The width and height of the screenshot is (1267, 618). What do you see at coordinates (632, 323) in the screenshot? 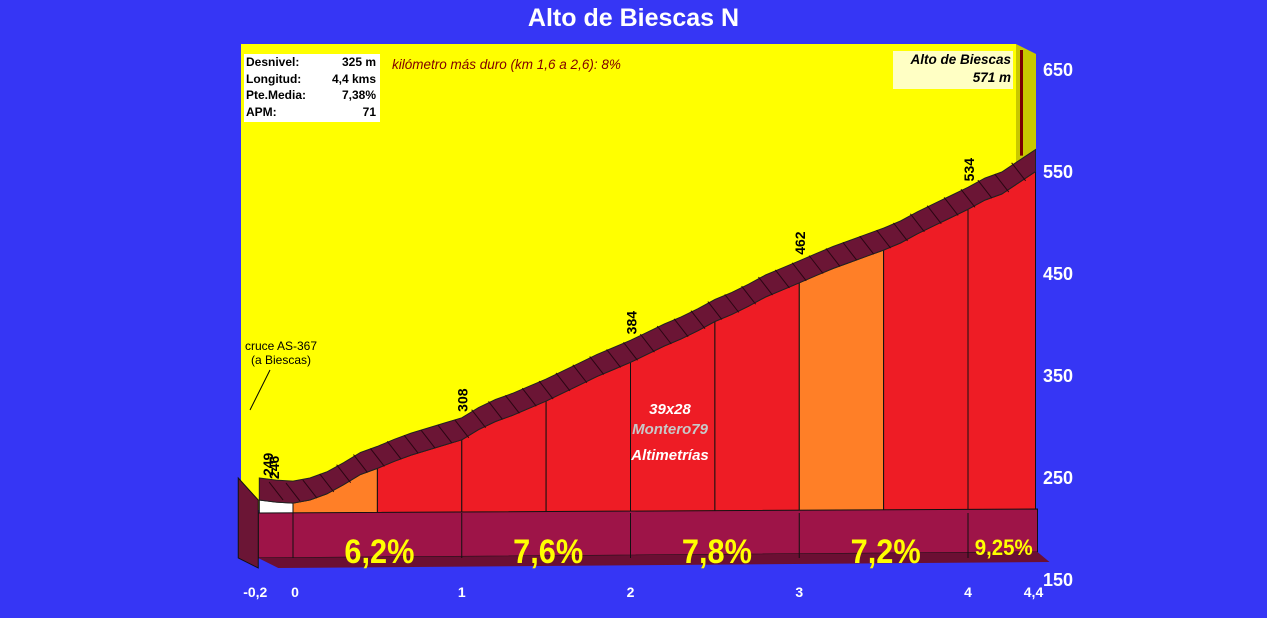
I see `point-altitude-label: 384` at bounding box center [632, 323].